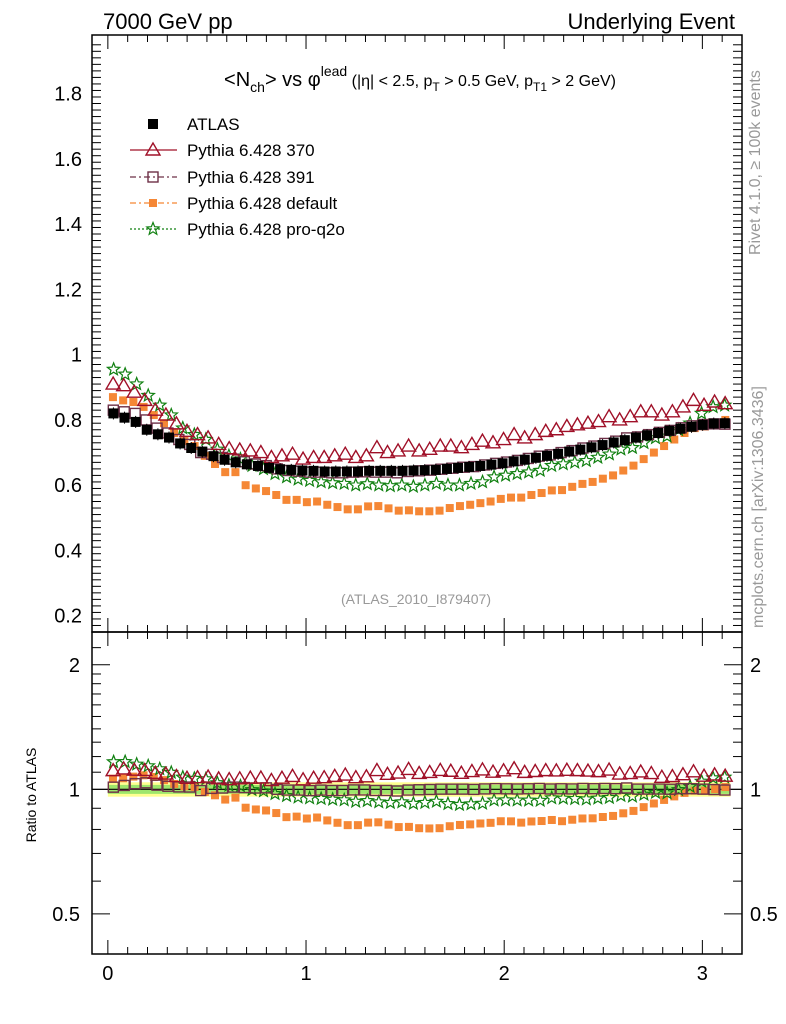  What do you see at coordinates (68, 290) in the screenshot?
I see `y-tick-label: 1.2` at bounding box center [68, 290].